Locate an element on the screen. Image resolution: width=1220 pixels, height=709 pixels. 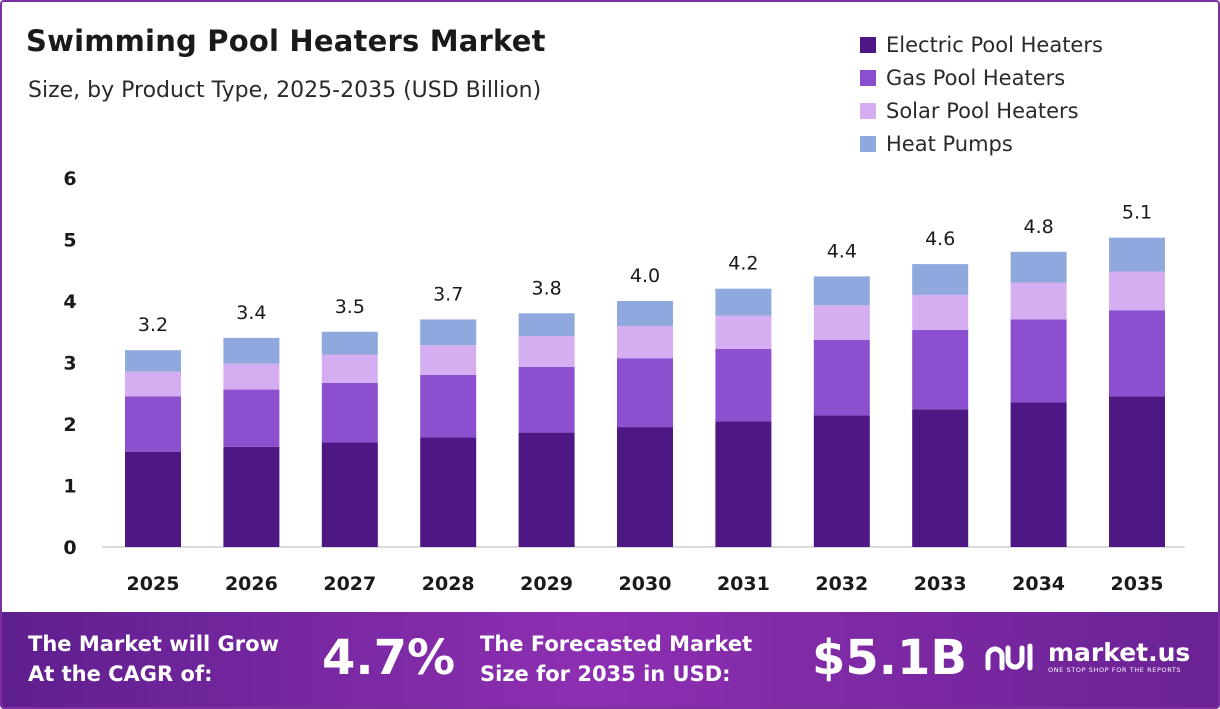
market-us-logo-icon is located at coordinates (1009, 657).